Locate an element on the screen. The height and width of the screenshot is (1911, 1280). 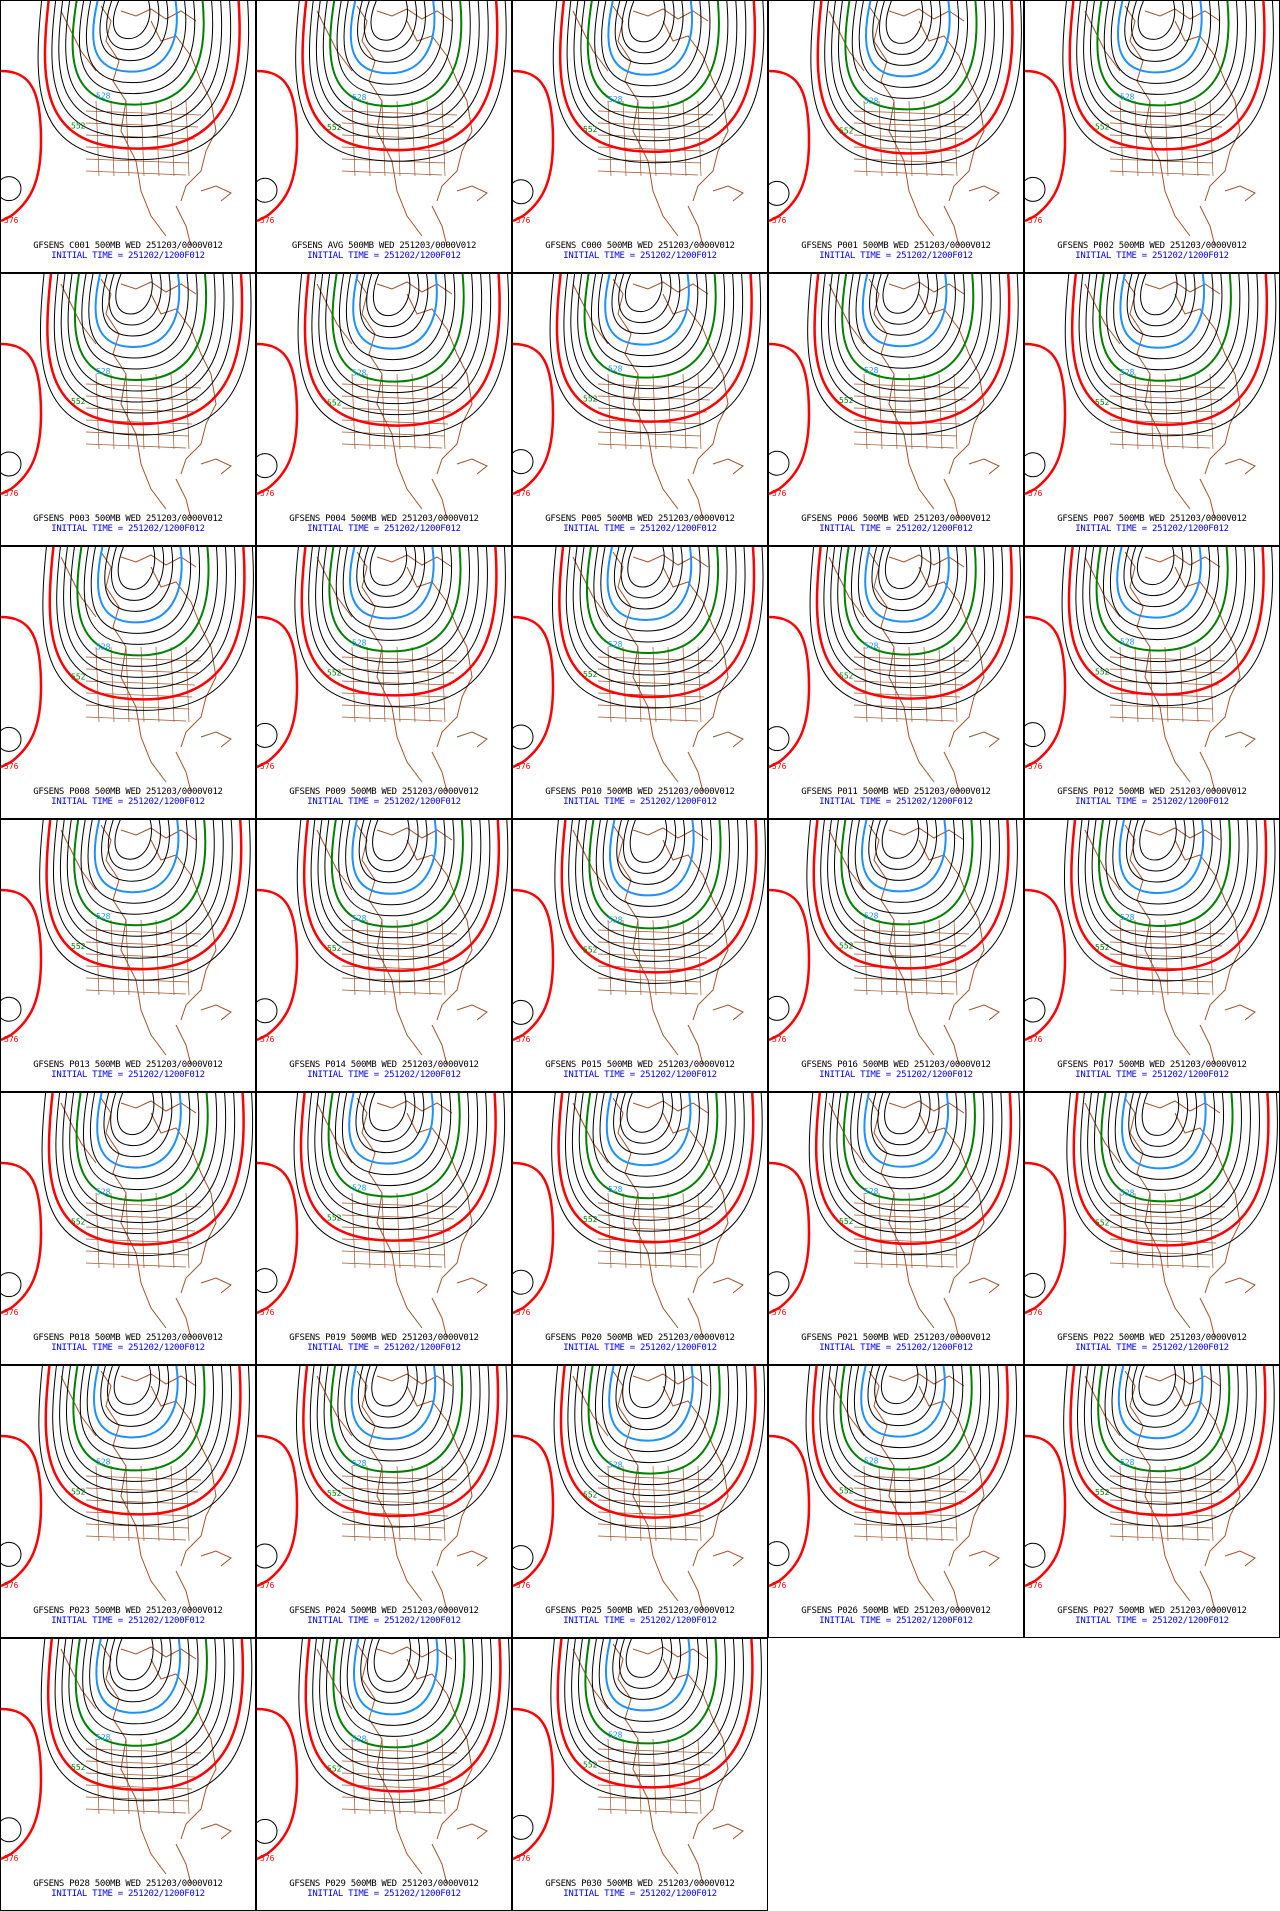
panel-title: GFSENS P028 500MB WED 251203/0000V012 is located at coordinates (128, 1884).